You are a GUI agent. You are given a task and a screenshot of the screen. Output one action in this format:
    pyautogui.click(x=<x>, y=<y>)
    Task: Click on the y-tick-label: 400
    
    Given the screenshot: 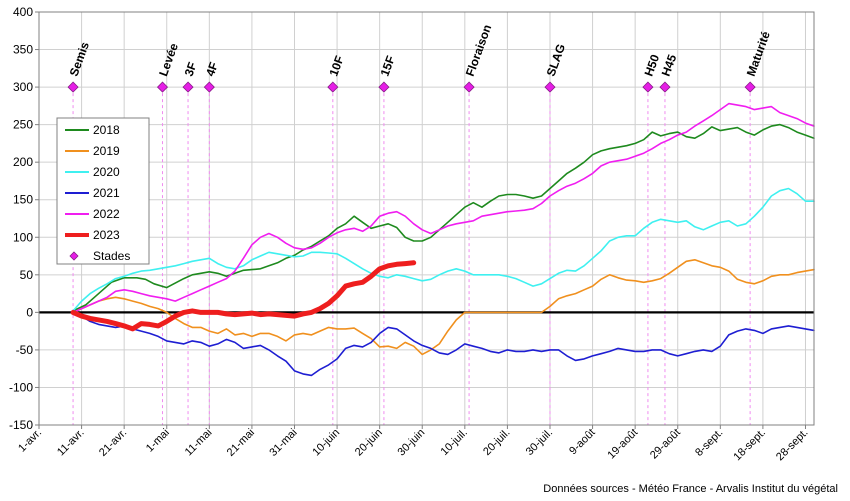 What is the action you would take?
    pyautogui.click(x=23, y=12)
    